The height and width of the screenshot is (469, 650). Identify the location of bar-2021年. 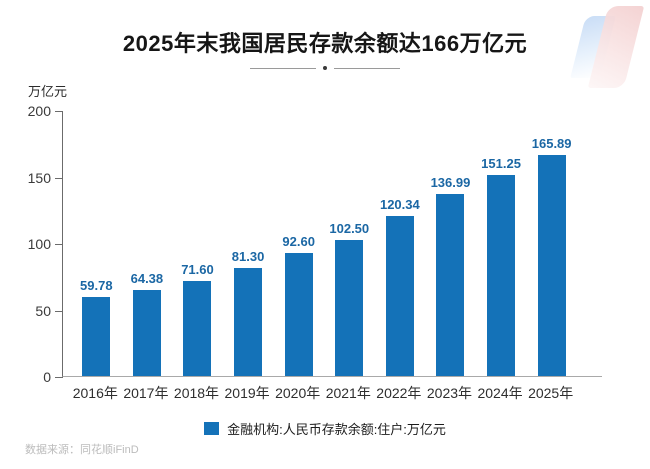
(349, 307).